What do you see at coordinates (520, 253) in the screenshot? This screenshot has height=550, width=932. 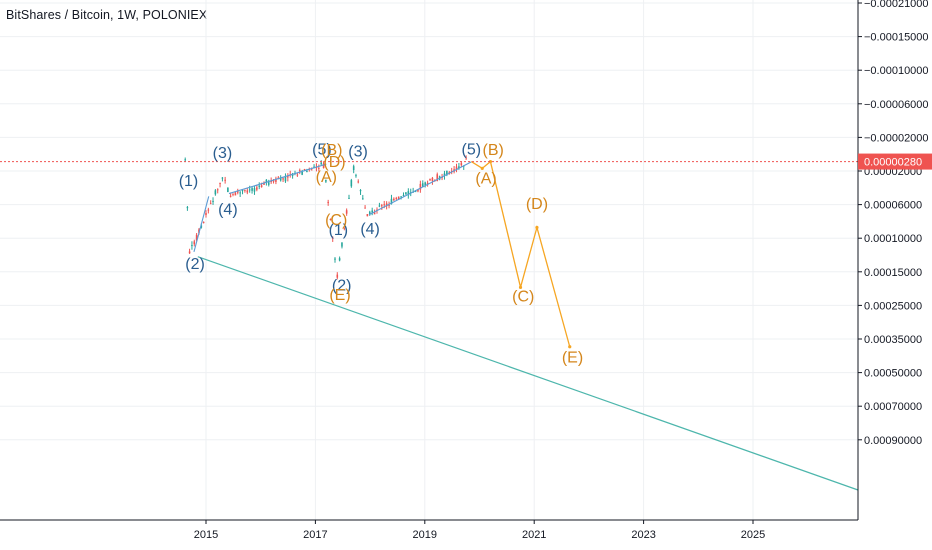 I see `projection-path` at bounding box center [520, 253].